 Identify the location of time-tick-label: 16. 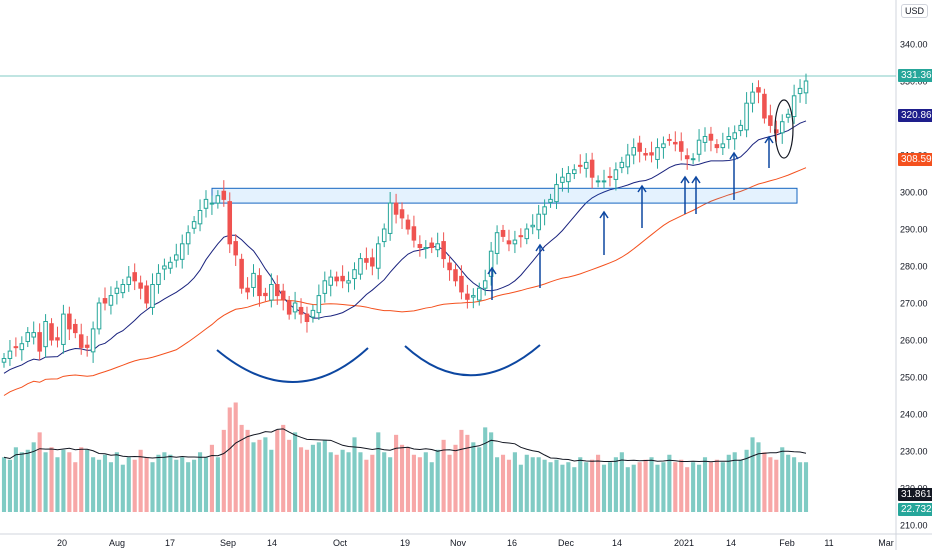
(512, 543).